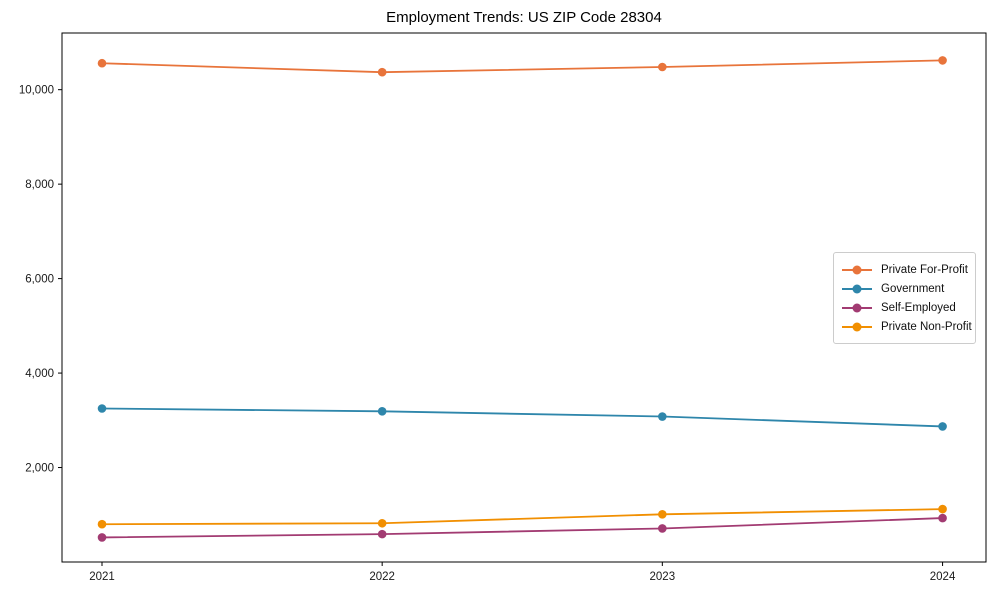 Image resolution: width=1000 pixels, height=600 pixels. I want to click on data-point-private-for-profit-2021, so click(102, 63).